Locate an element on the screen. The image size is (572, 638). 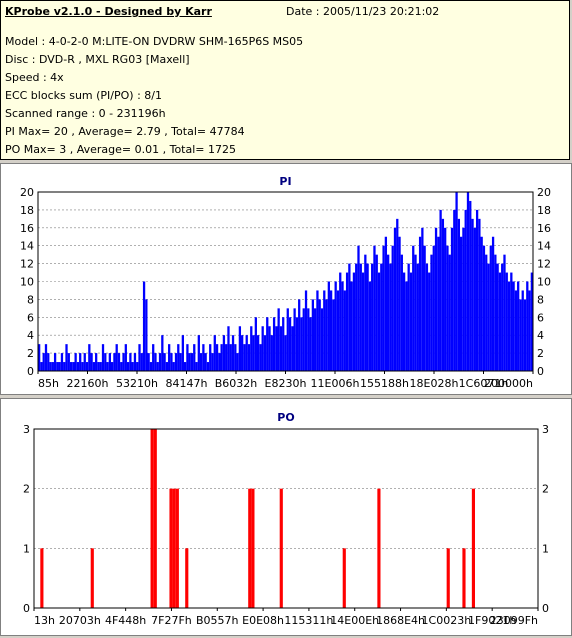
x-tick-label: 1C6071h is located at coordinates (484, 383).